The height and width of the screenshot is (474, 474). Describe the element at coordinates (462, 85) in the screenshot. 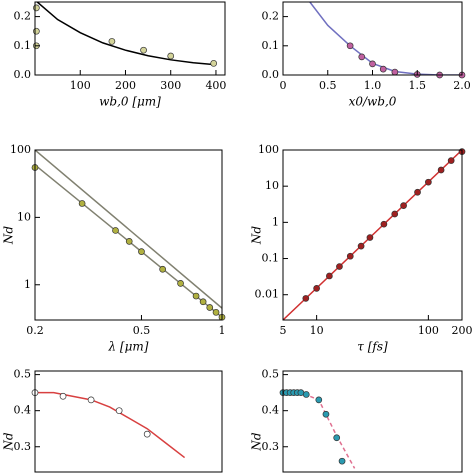

I see `x-tick-label: 2.0` at that location.